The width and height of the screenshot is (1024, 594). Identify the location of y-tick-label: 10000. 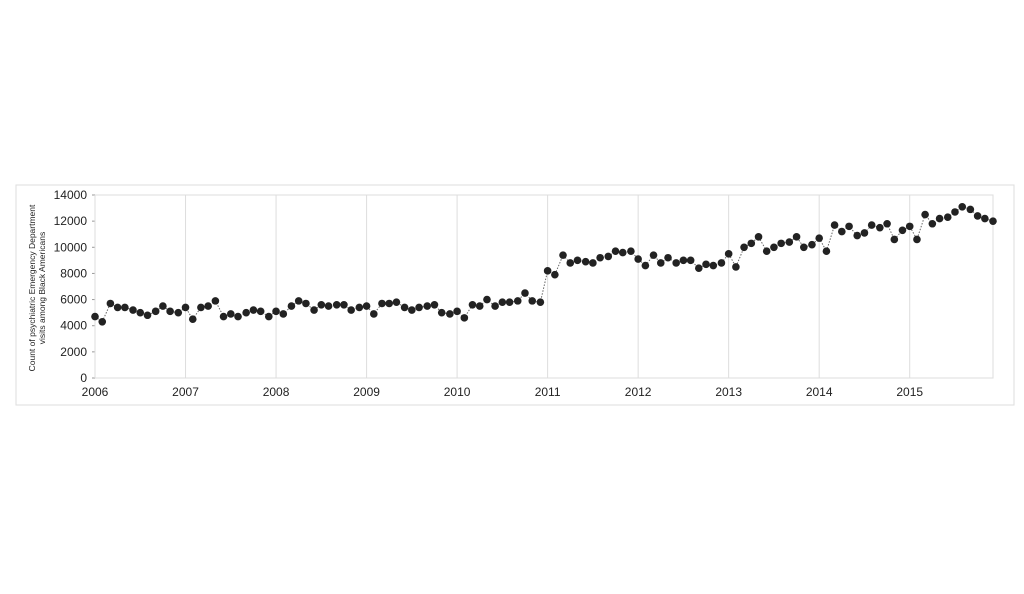
(71, 247).